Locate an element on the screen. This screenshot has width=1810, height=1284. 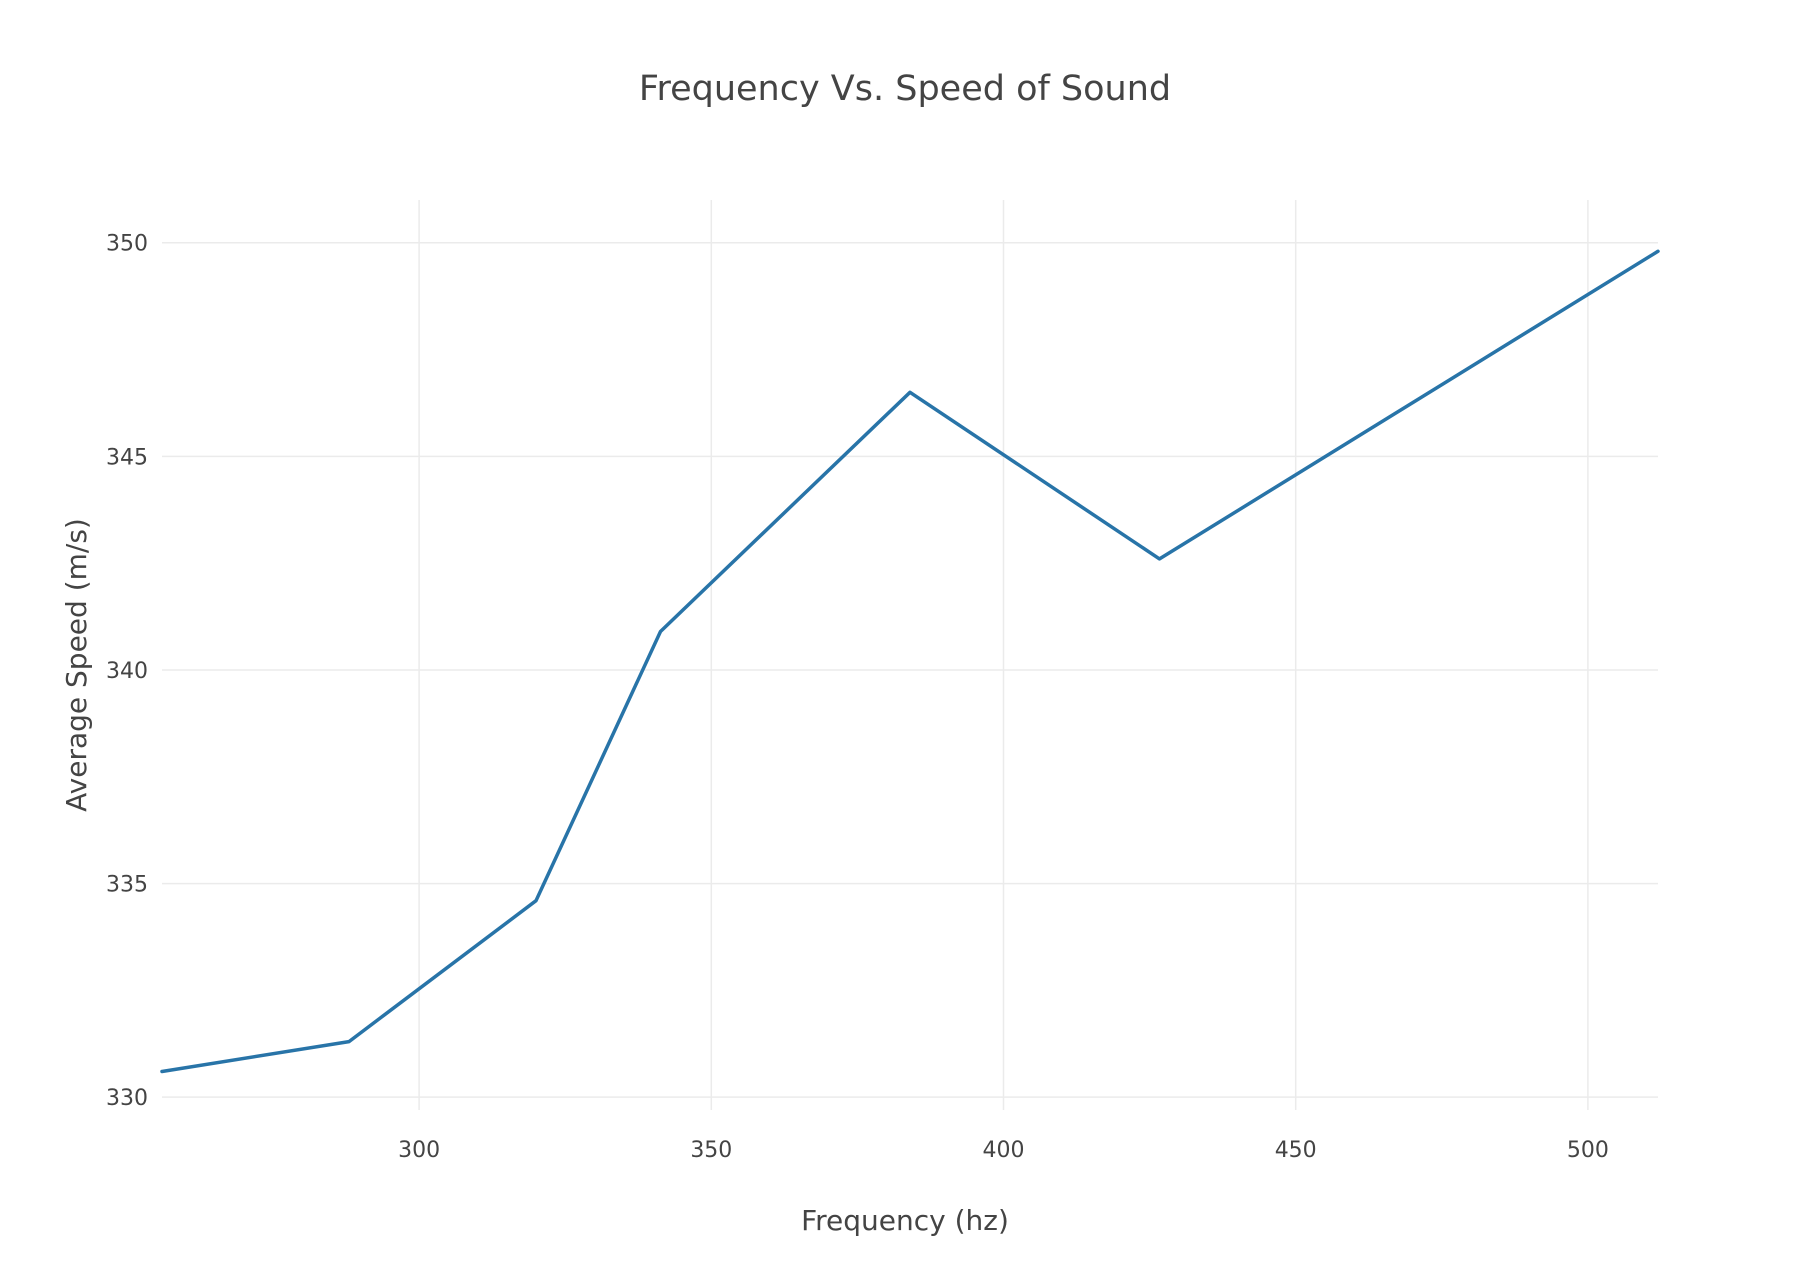
x-axis-title: Frequency (hz) is located at coordinates (905, 1220).